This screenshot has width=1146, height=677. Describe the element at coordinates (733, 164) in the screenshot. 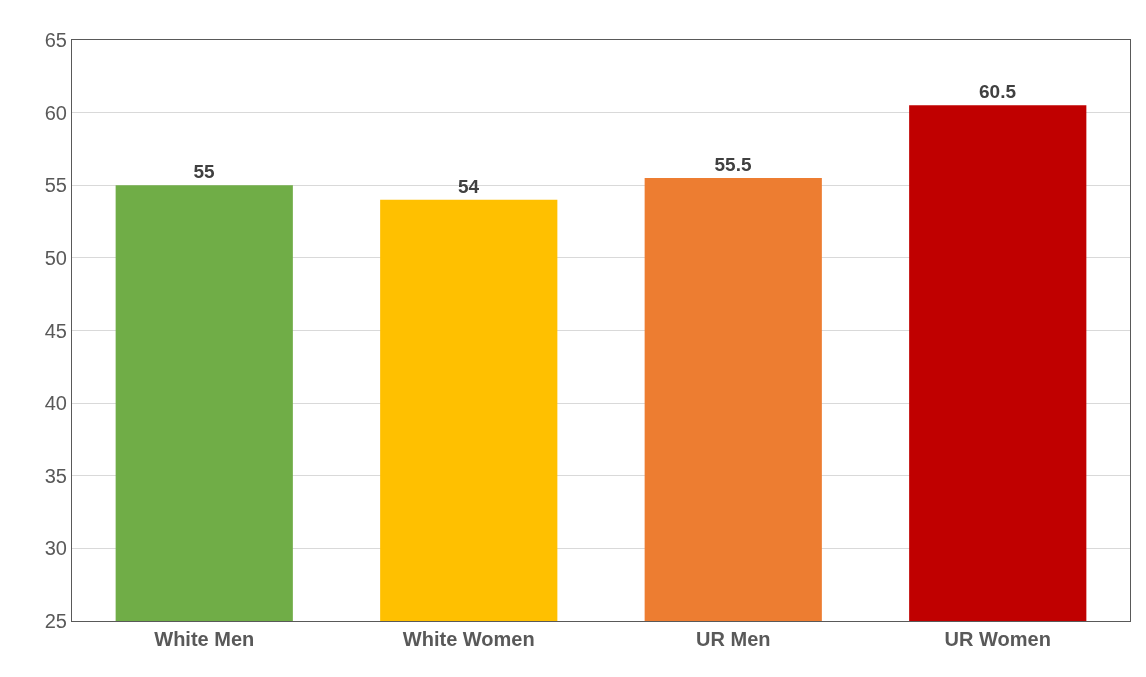

I see `data-label: 55.5` at that location.